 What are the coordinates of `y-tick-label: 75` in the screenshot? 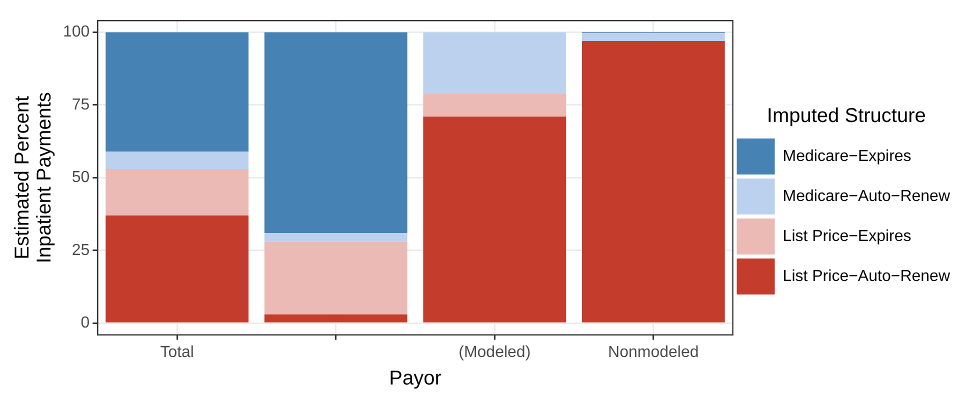 It's located at (81, 105).